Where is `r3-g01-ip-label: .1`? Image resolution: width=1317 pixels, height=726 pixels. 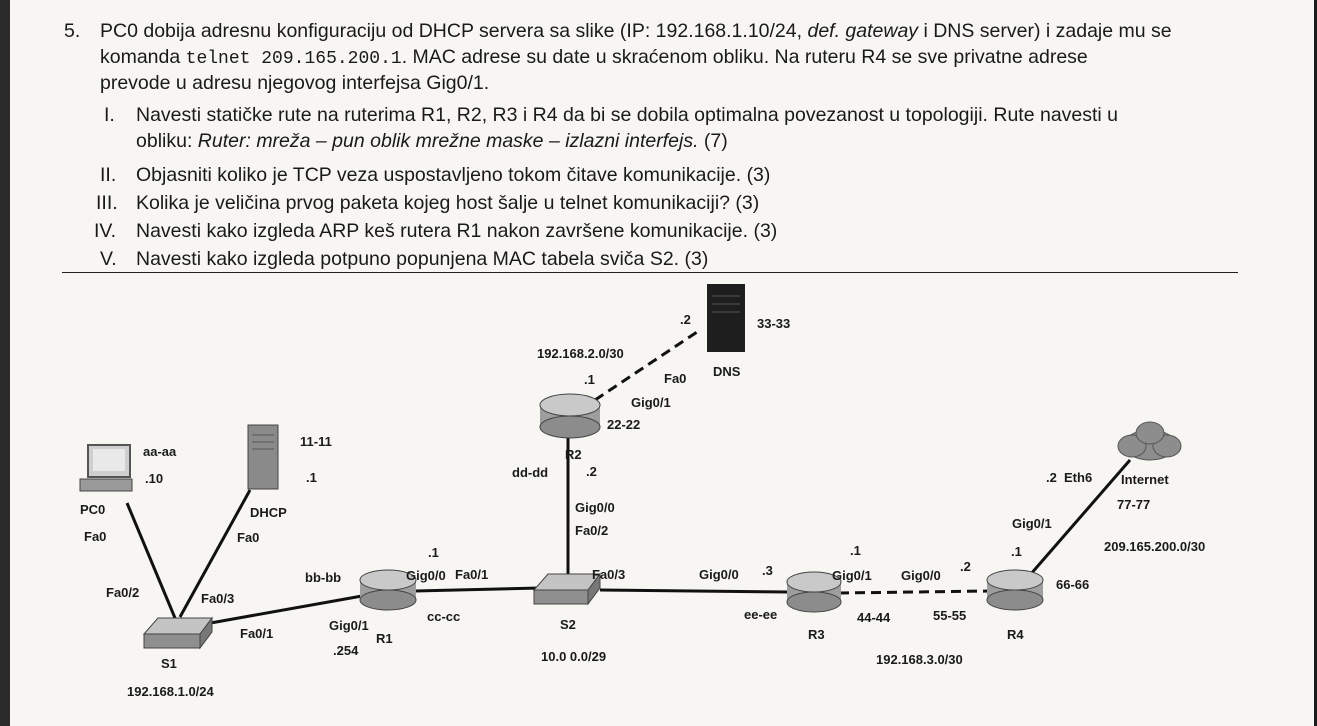
r3-g01-ip-label: .1 is located at coordinates (855, 550).